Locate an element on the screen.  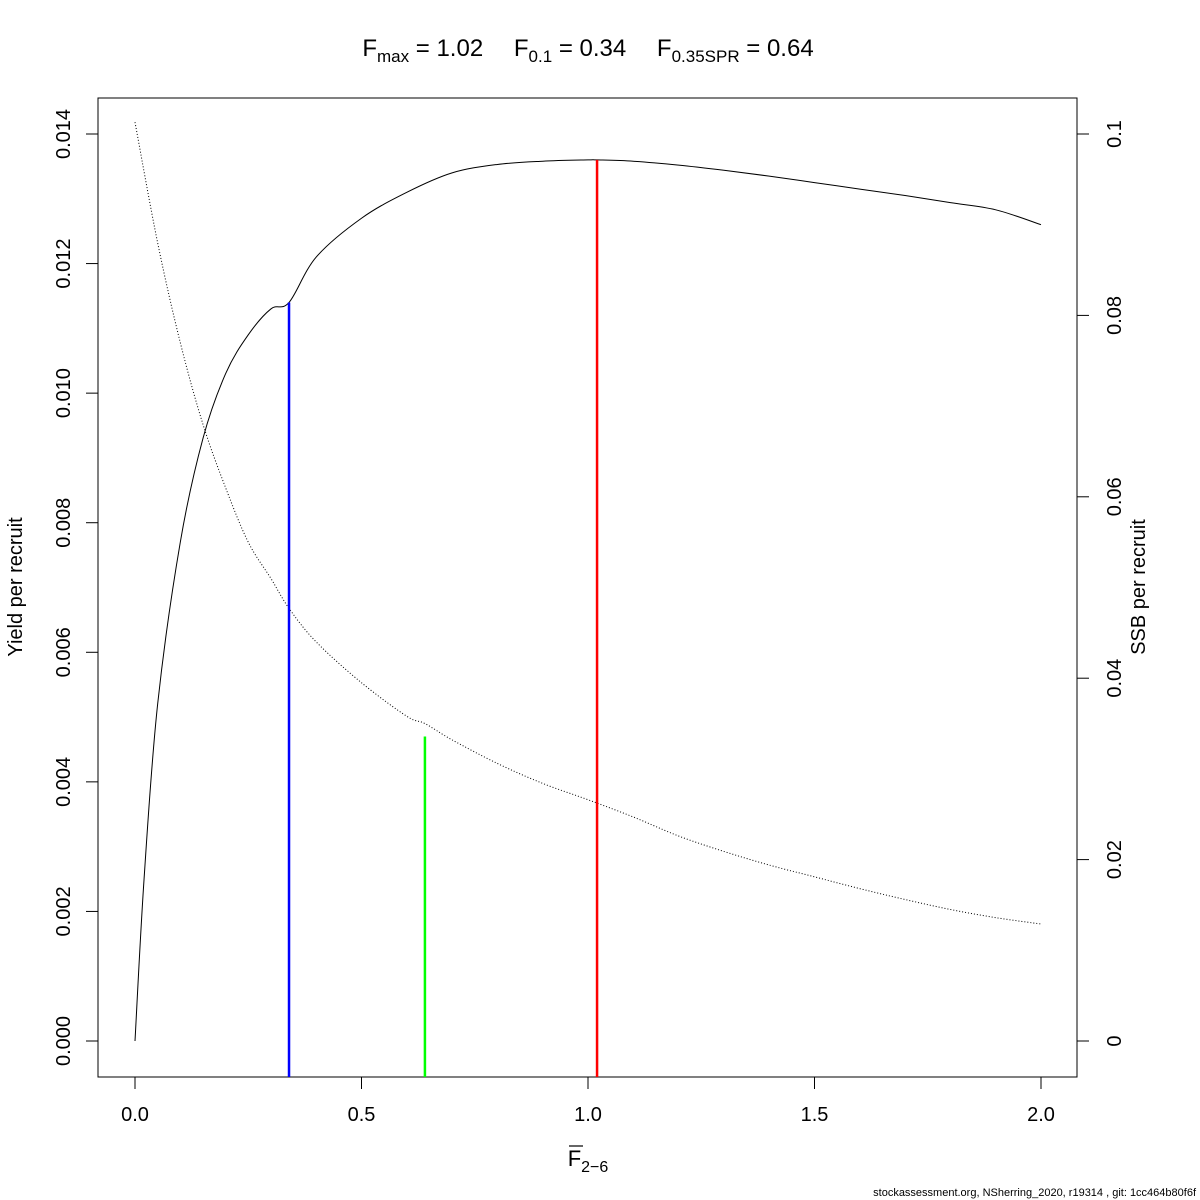
x-tick-label: 0.5 is located at coordinates (362, 1115).